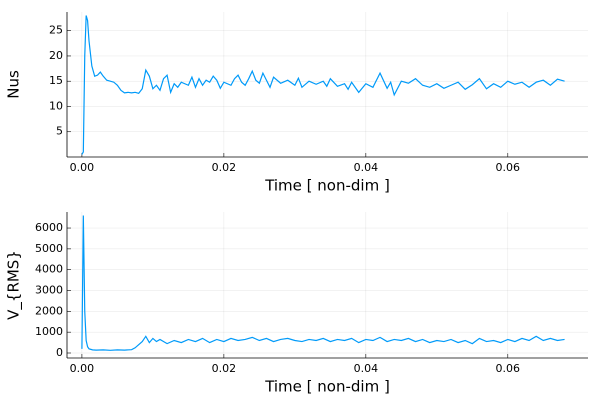 Image resolution: width=600 pixels, height=400 pixels. Describe the element at coordinates (49, 331) in the screenshot. I see `y-tick-label: 1000` at that location.